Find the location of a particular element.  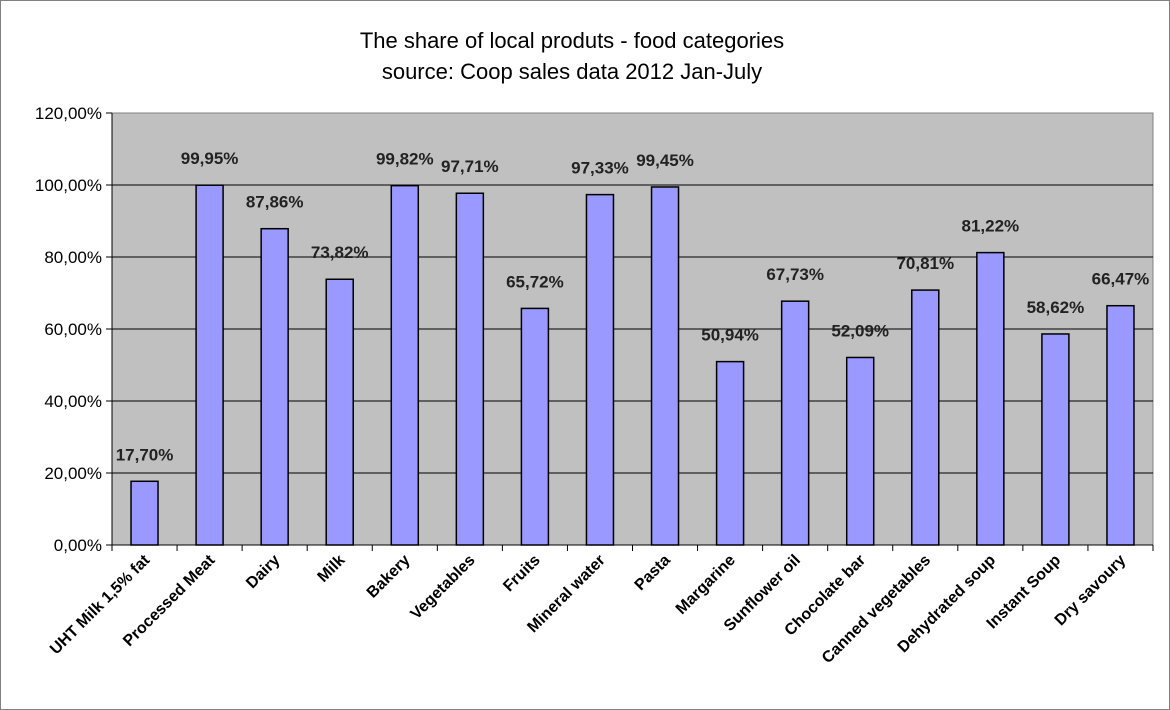

data-label: 65,72% is located at coordinates (535, 281).